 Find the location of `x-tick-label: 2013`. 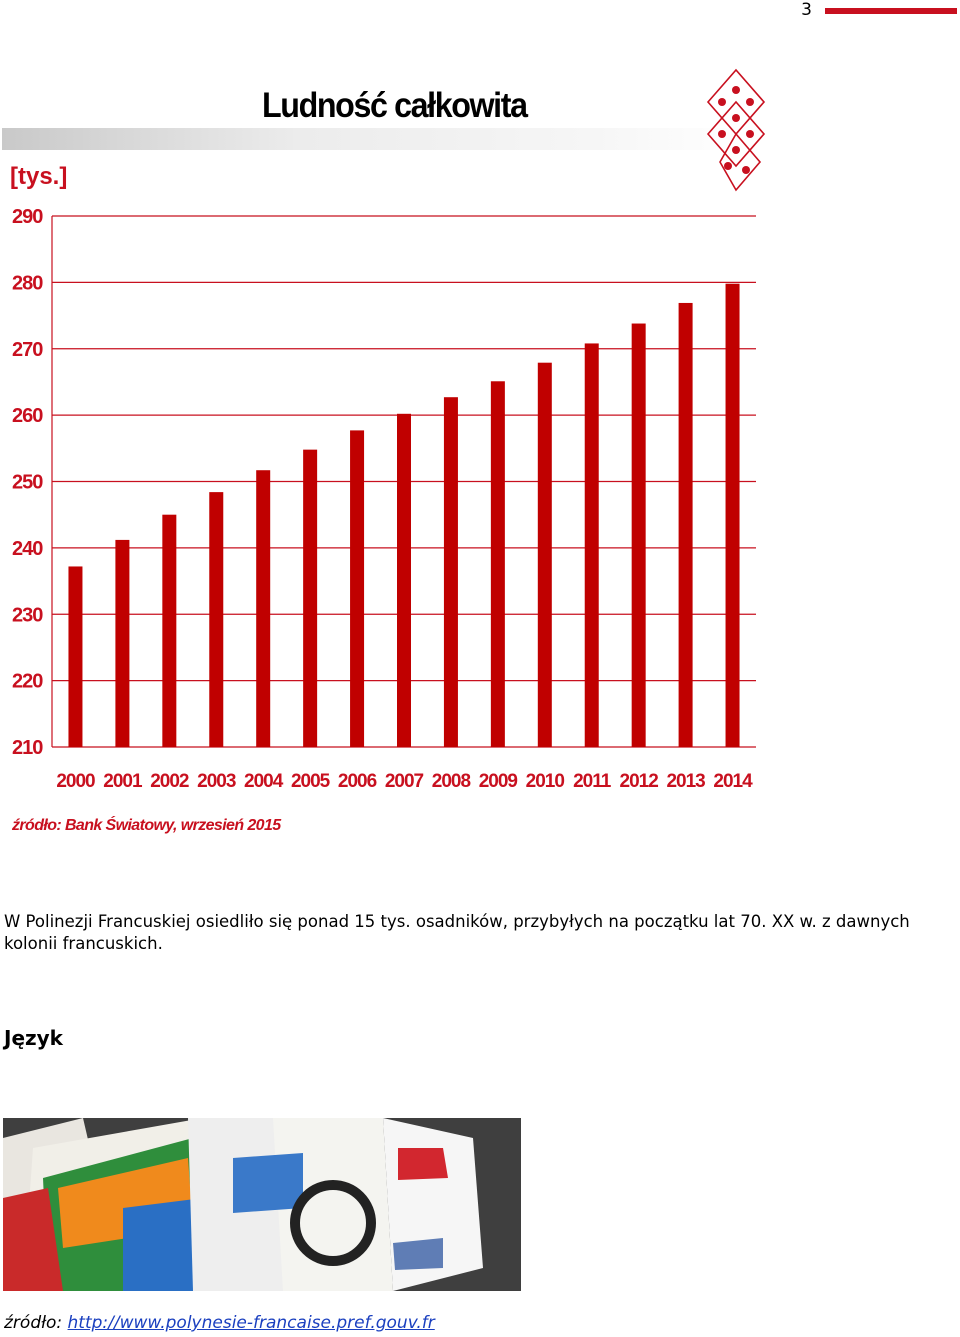

x-tick-label: 2013 is located at coordinates (685, 781).